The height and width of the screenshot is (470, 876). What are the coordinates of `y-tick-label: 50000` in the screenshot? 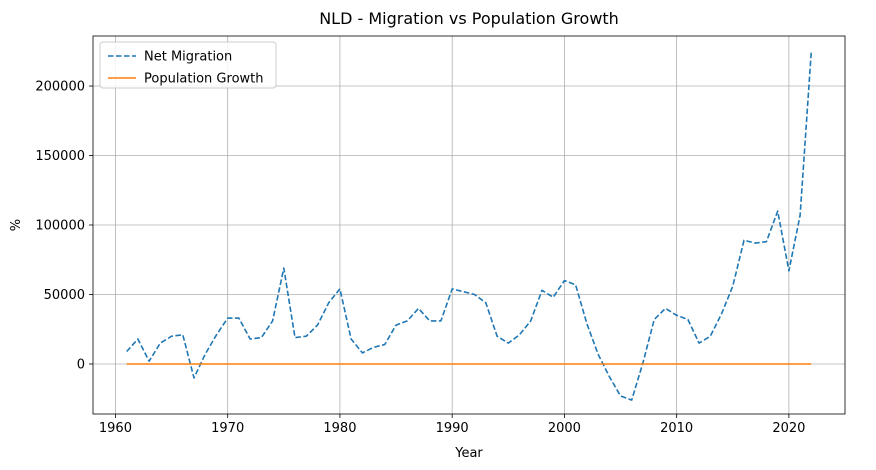 It's located at (64, 295).